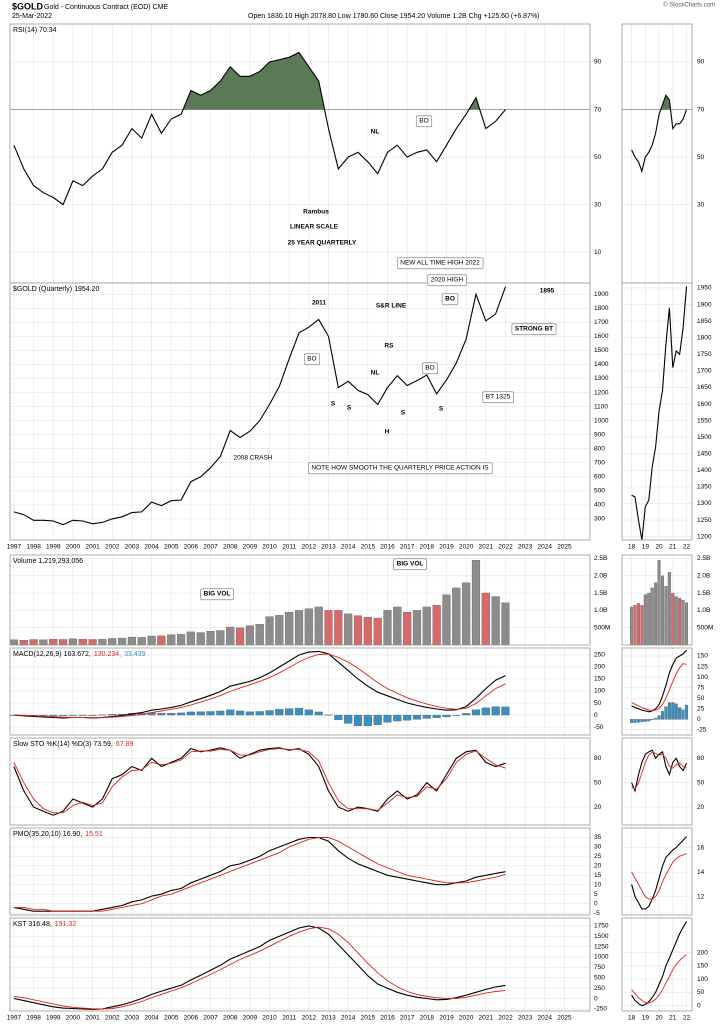  Describe the element at coordinates (33, 1018) in the screenshot. I see `x-tick-label: 1998` at that location.